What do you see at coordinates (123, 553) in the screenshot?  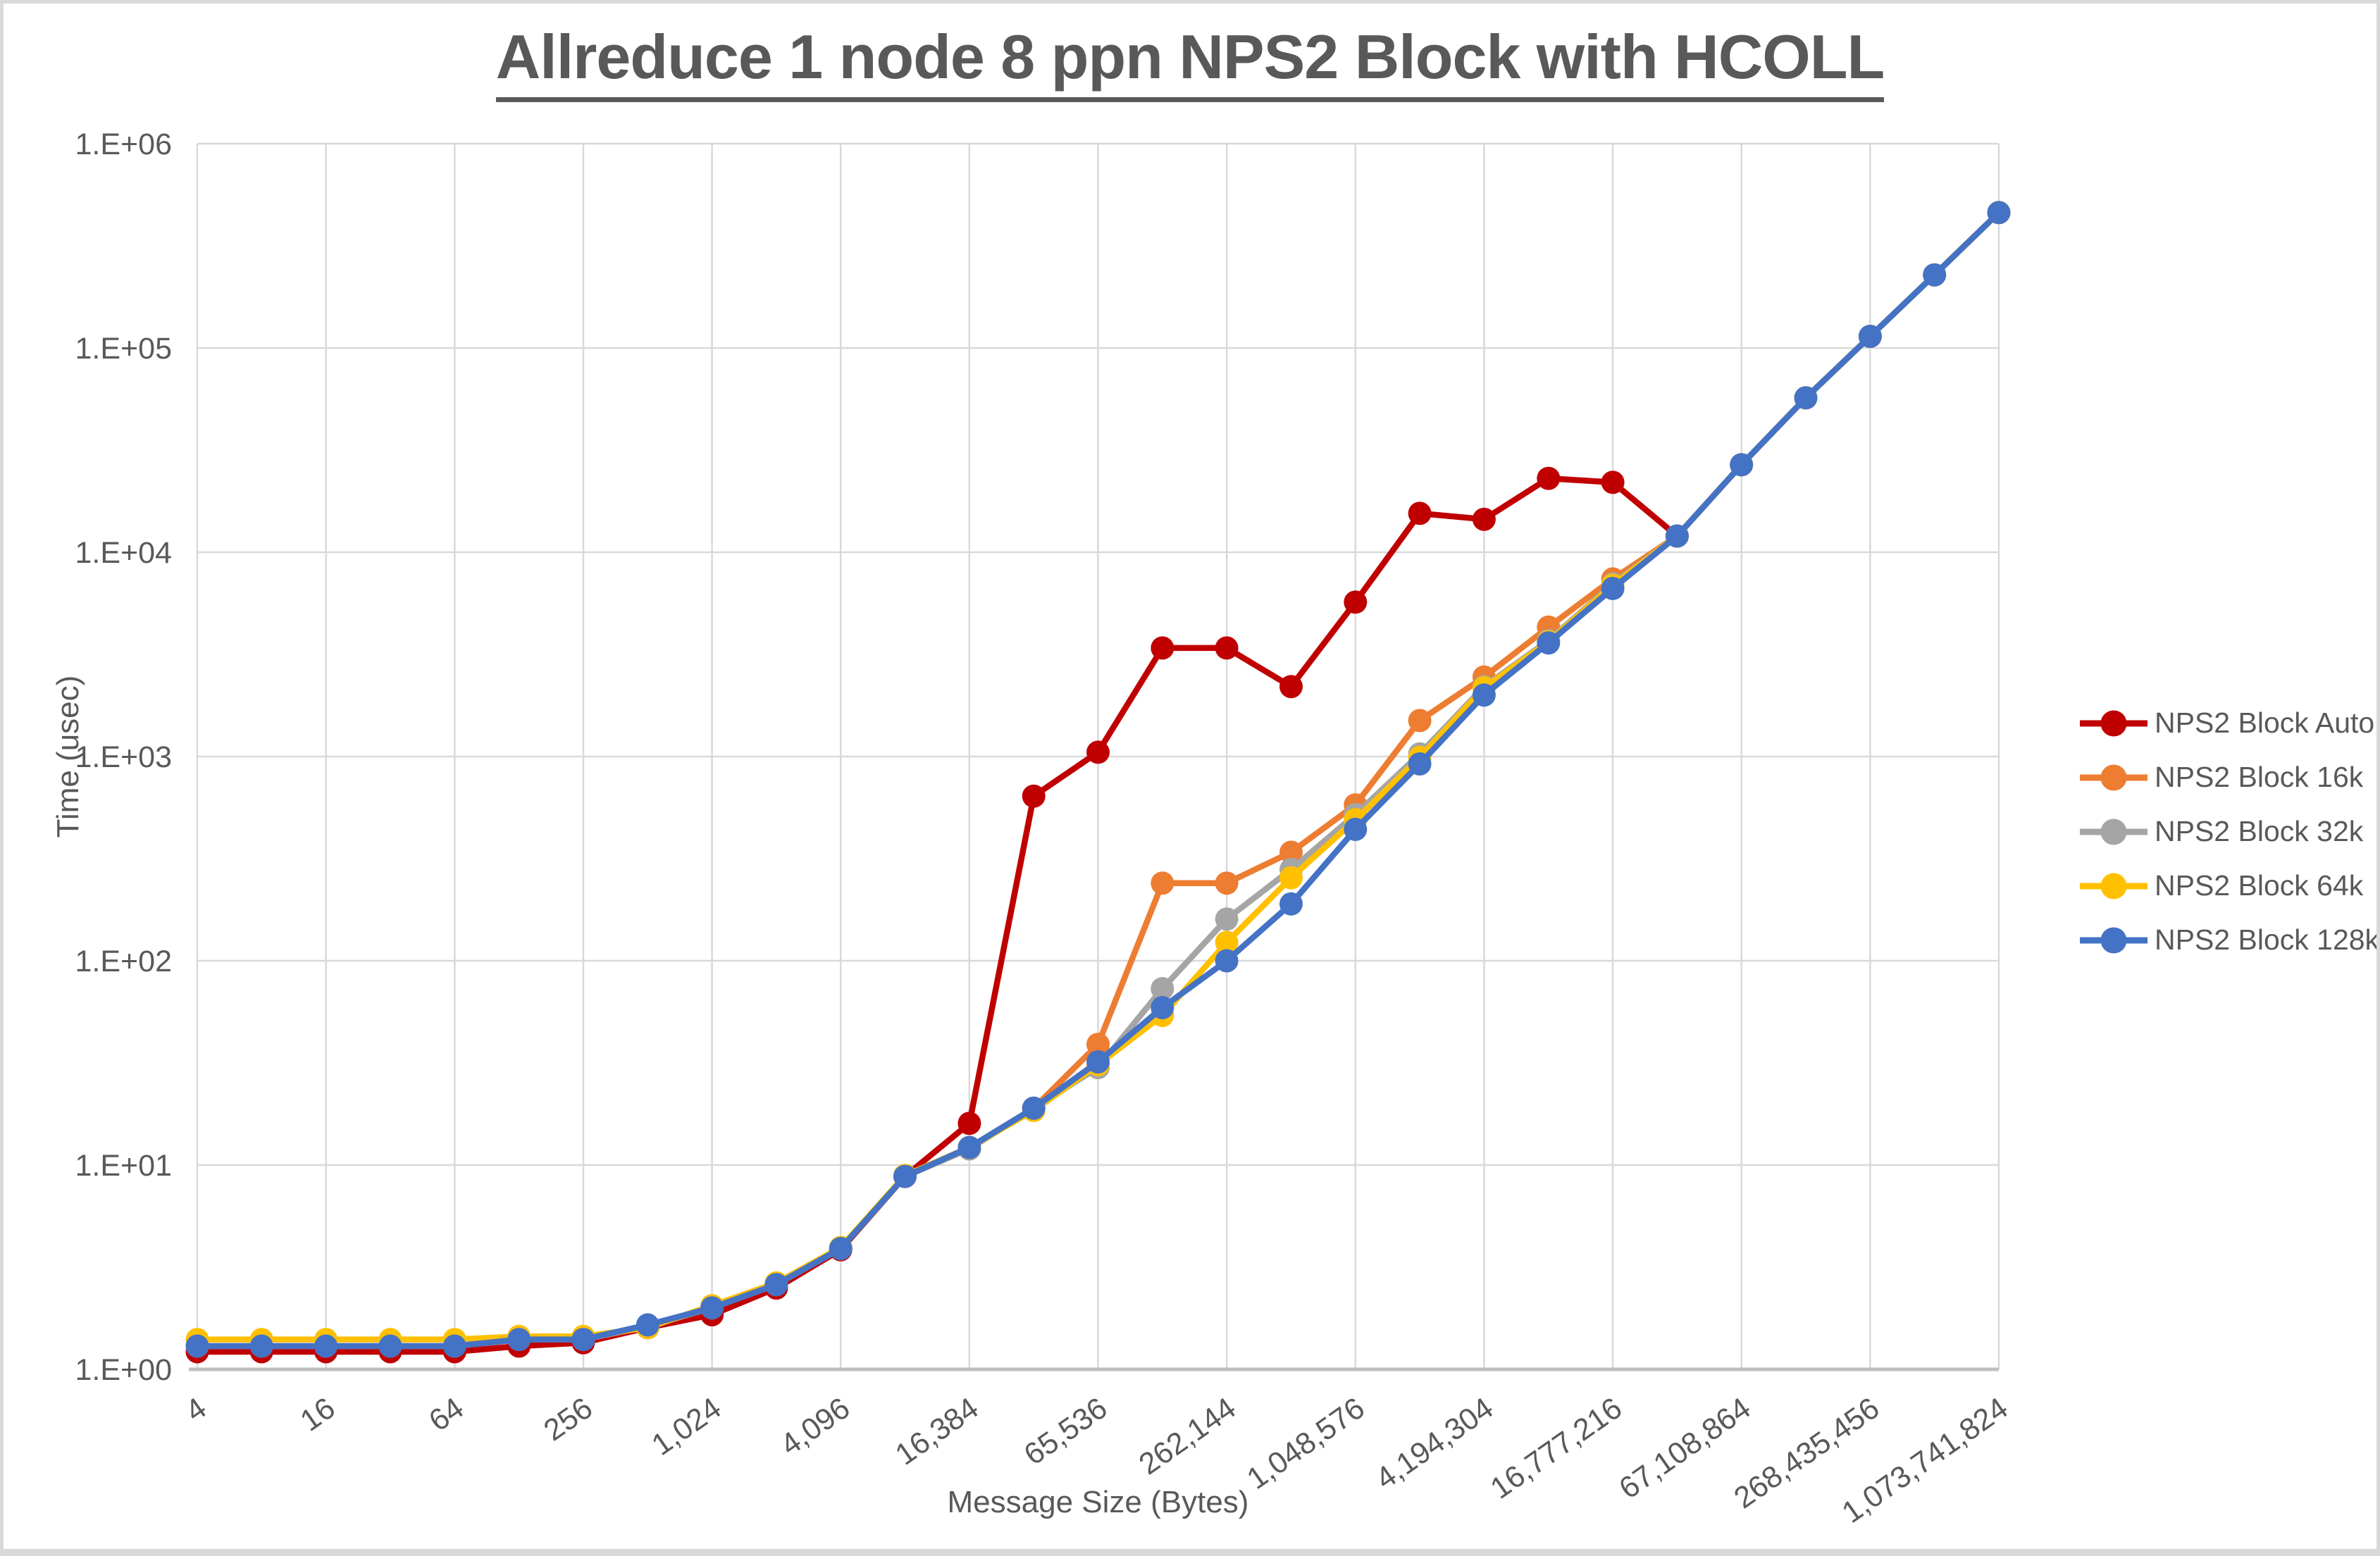 I see `y-tick-label: 1.E+04` at bounding box center [123, 553].